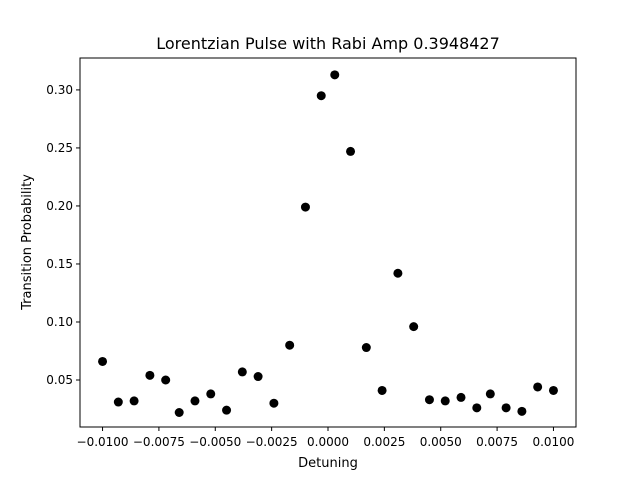 The height and width of the screenshot is (480, 640). What do you see at coordinates (27, 242) in the screenshot?
I see `y-axis-label: Transition Probability` at bounding box center [27, 242].